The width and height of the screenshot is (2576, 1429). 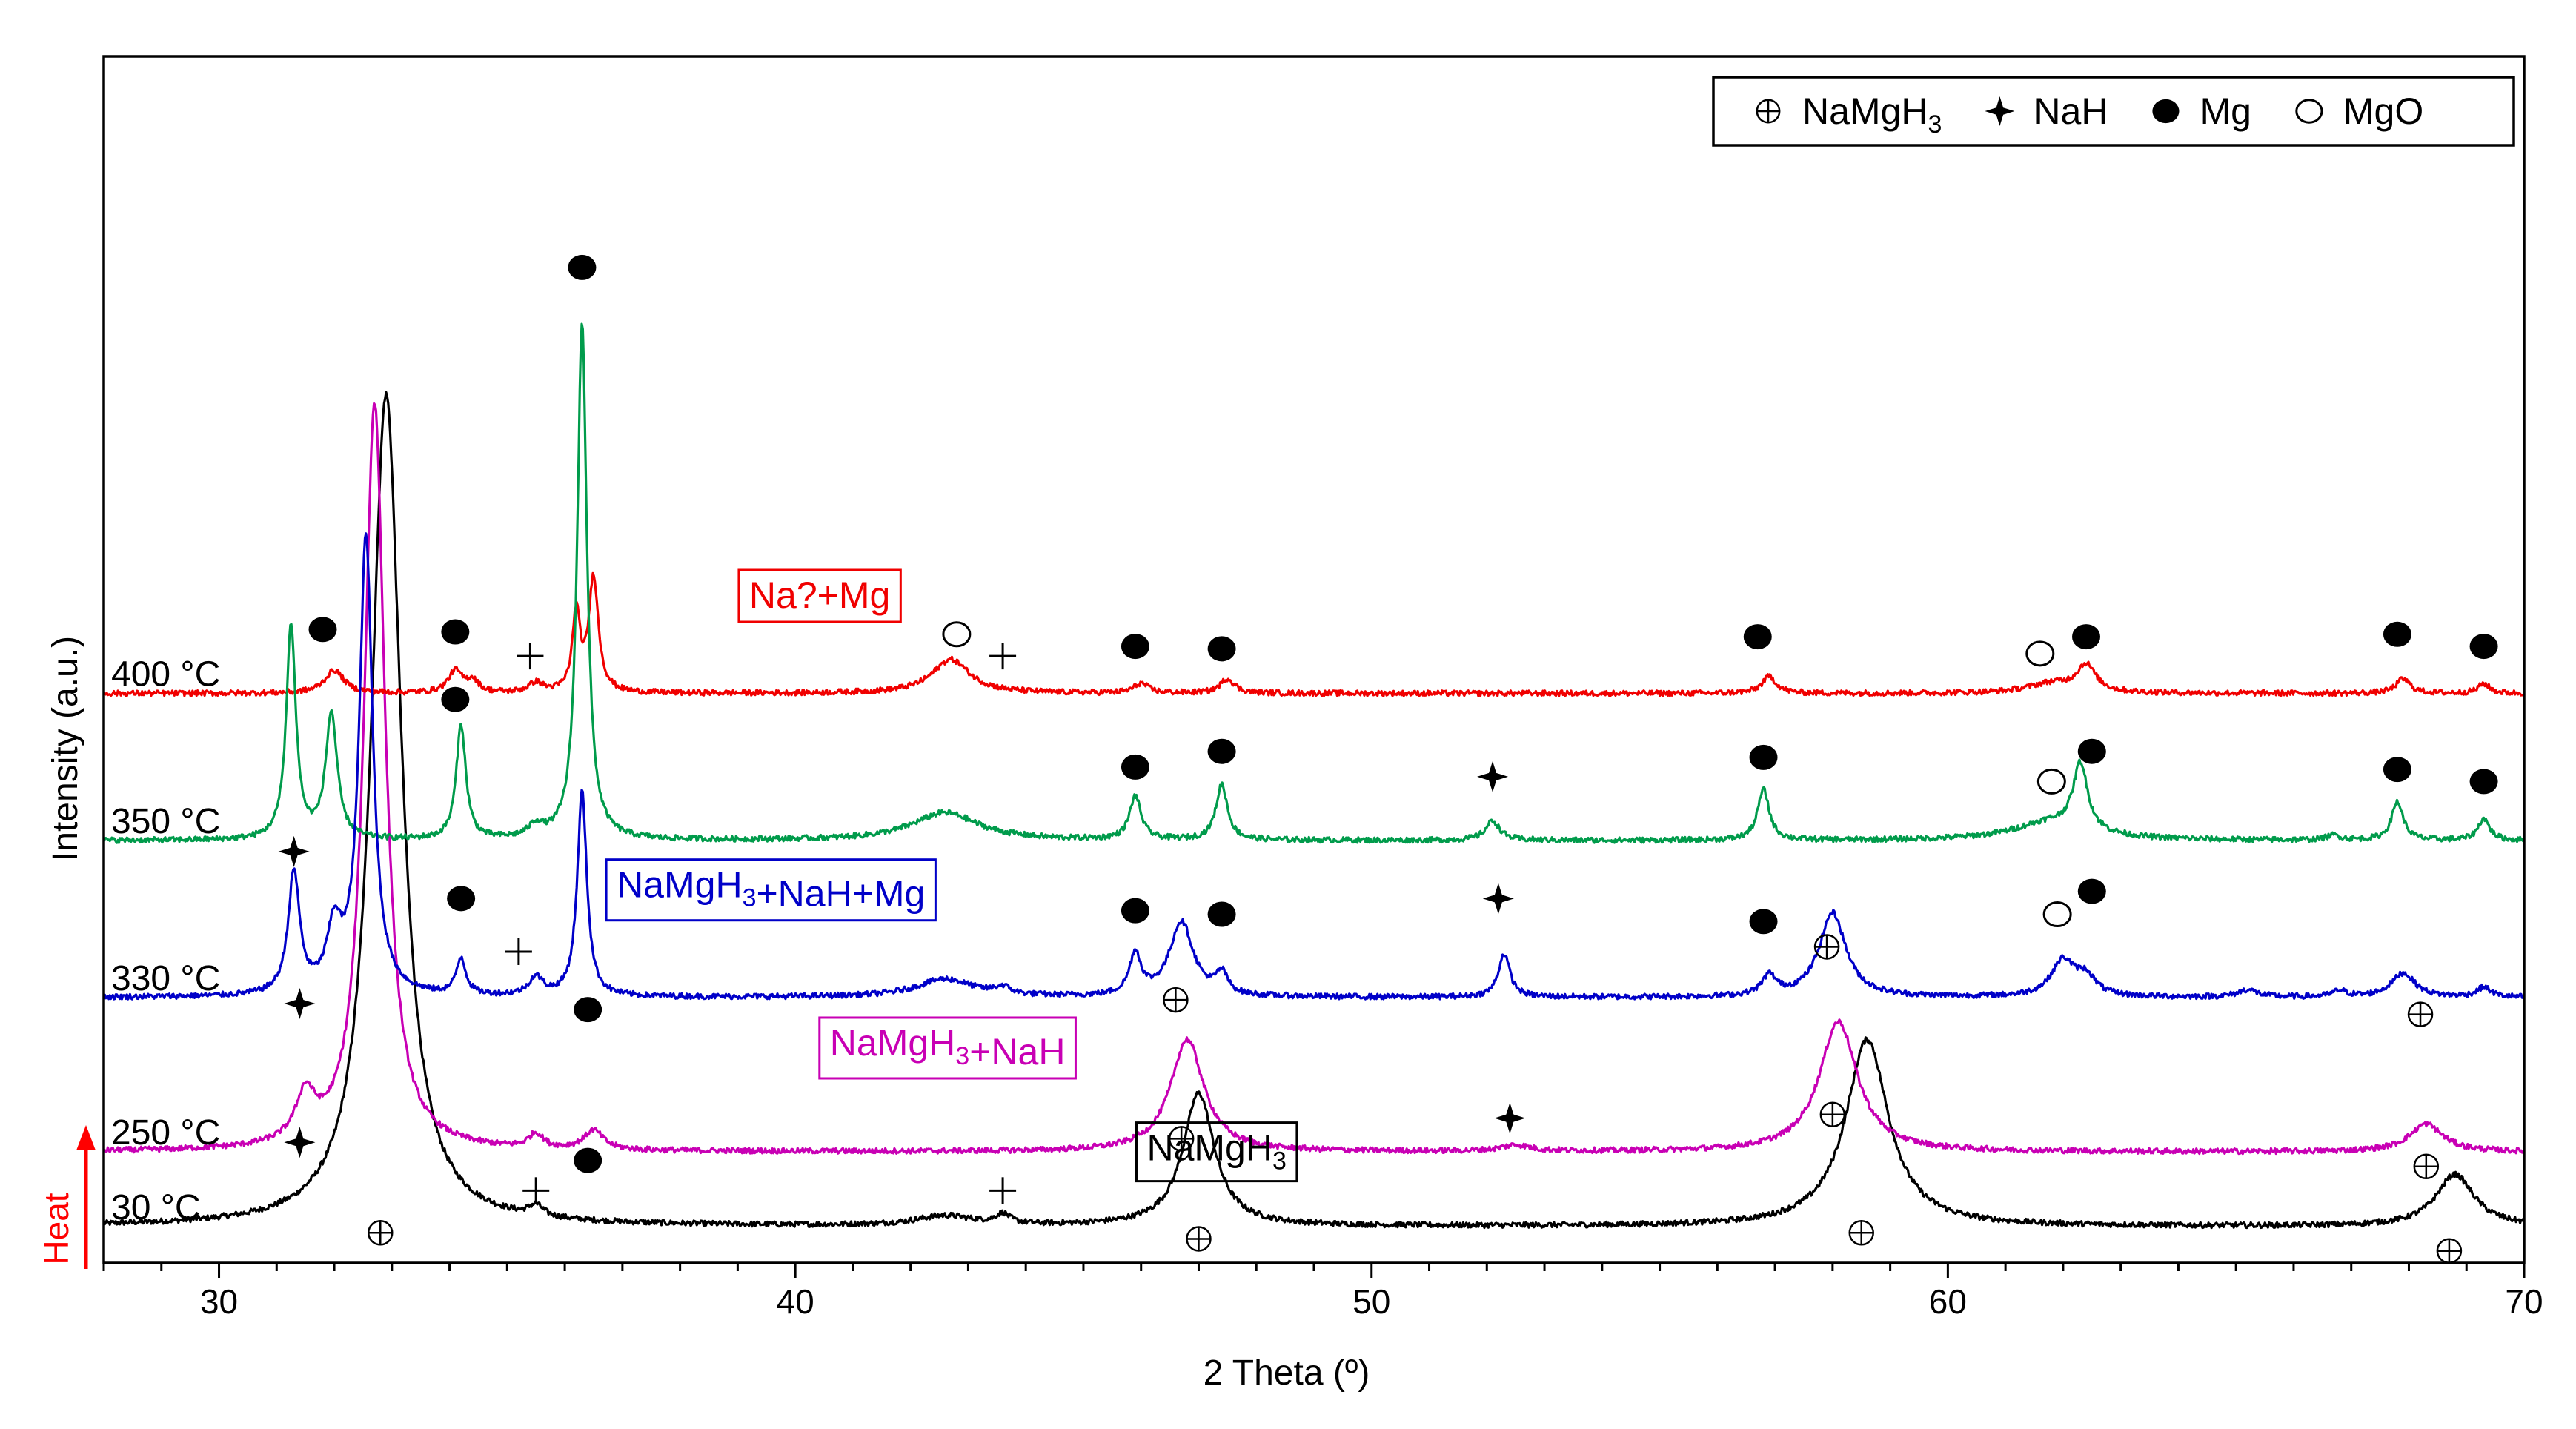 What do you see at coordinates (2309, 111) in the screenshot?
I see `legend-marker-open-circle` at bounding box center [2309, 111].